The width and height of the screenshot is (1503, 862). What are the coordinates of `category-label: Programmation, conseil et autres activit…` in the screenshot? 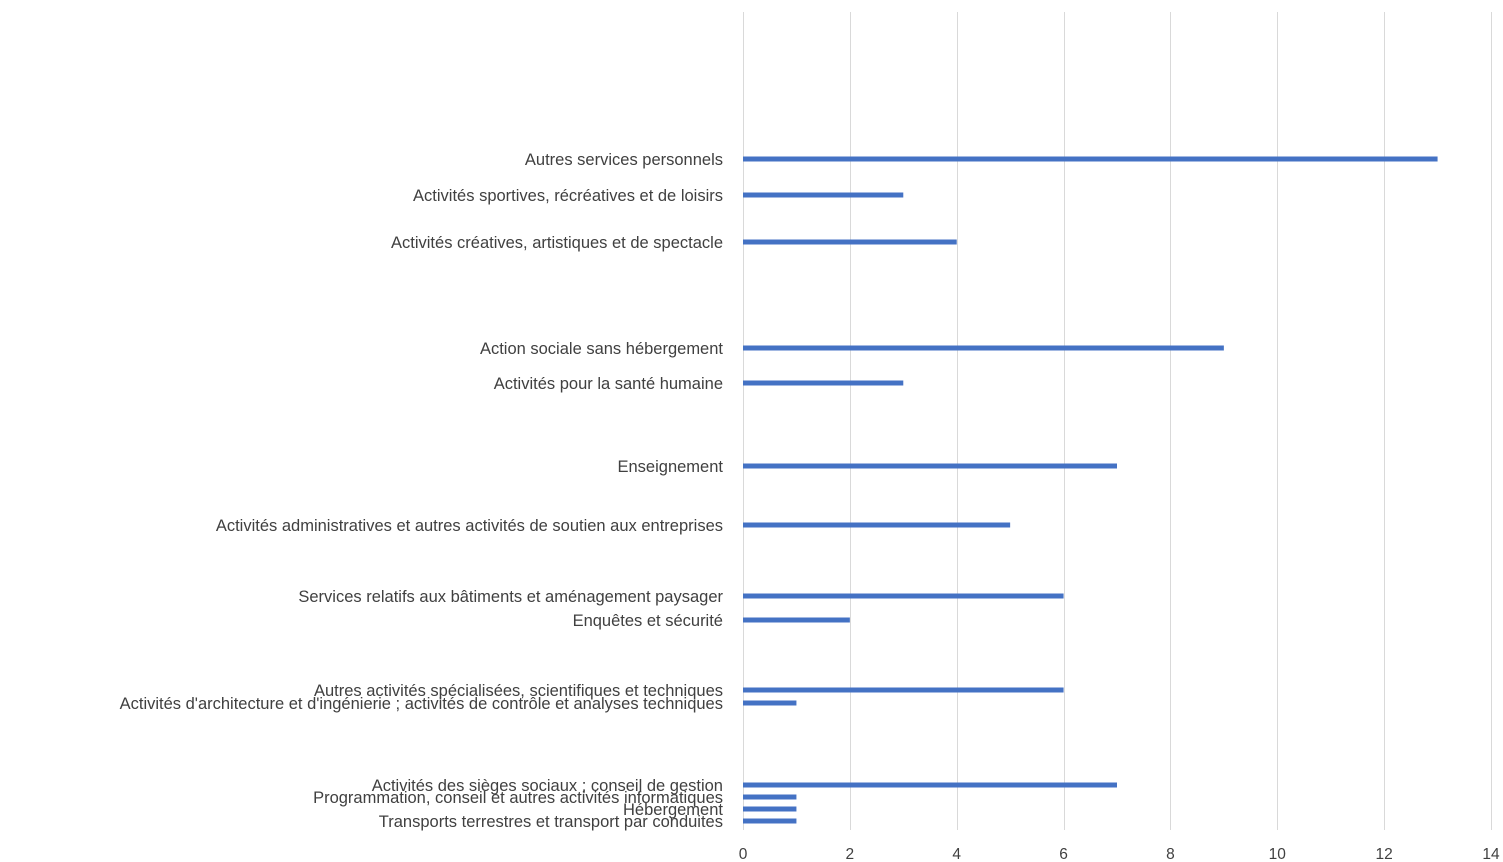 It's located at (518, 798).